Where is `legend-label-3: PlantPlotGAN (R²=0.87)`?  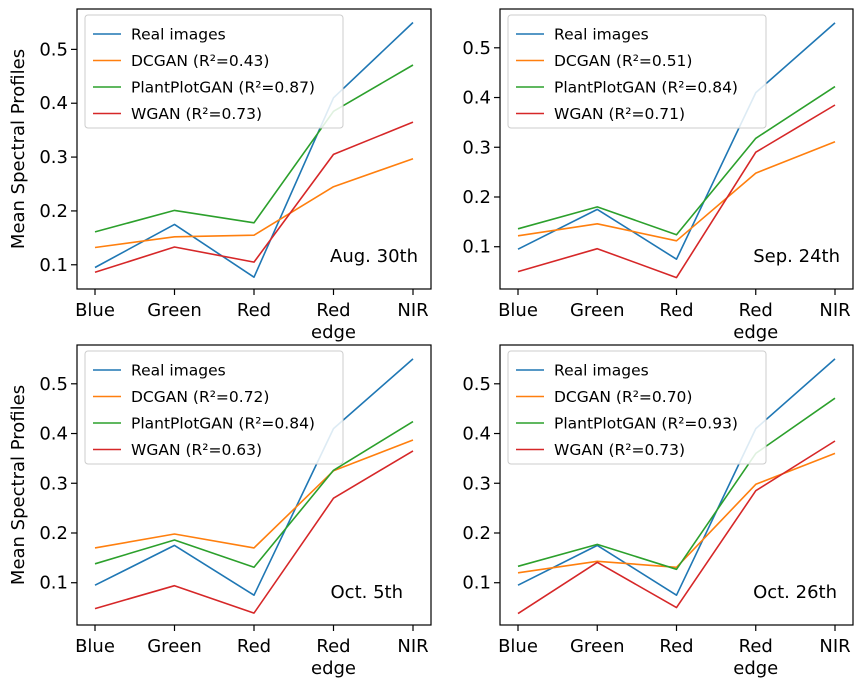 legend-label-3: PlantPlotGAN (R²=0.87) is located at coordinates (223, 88).